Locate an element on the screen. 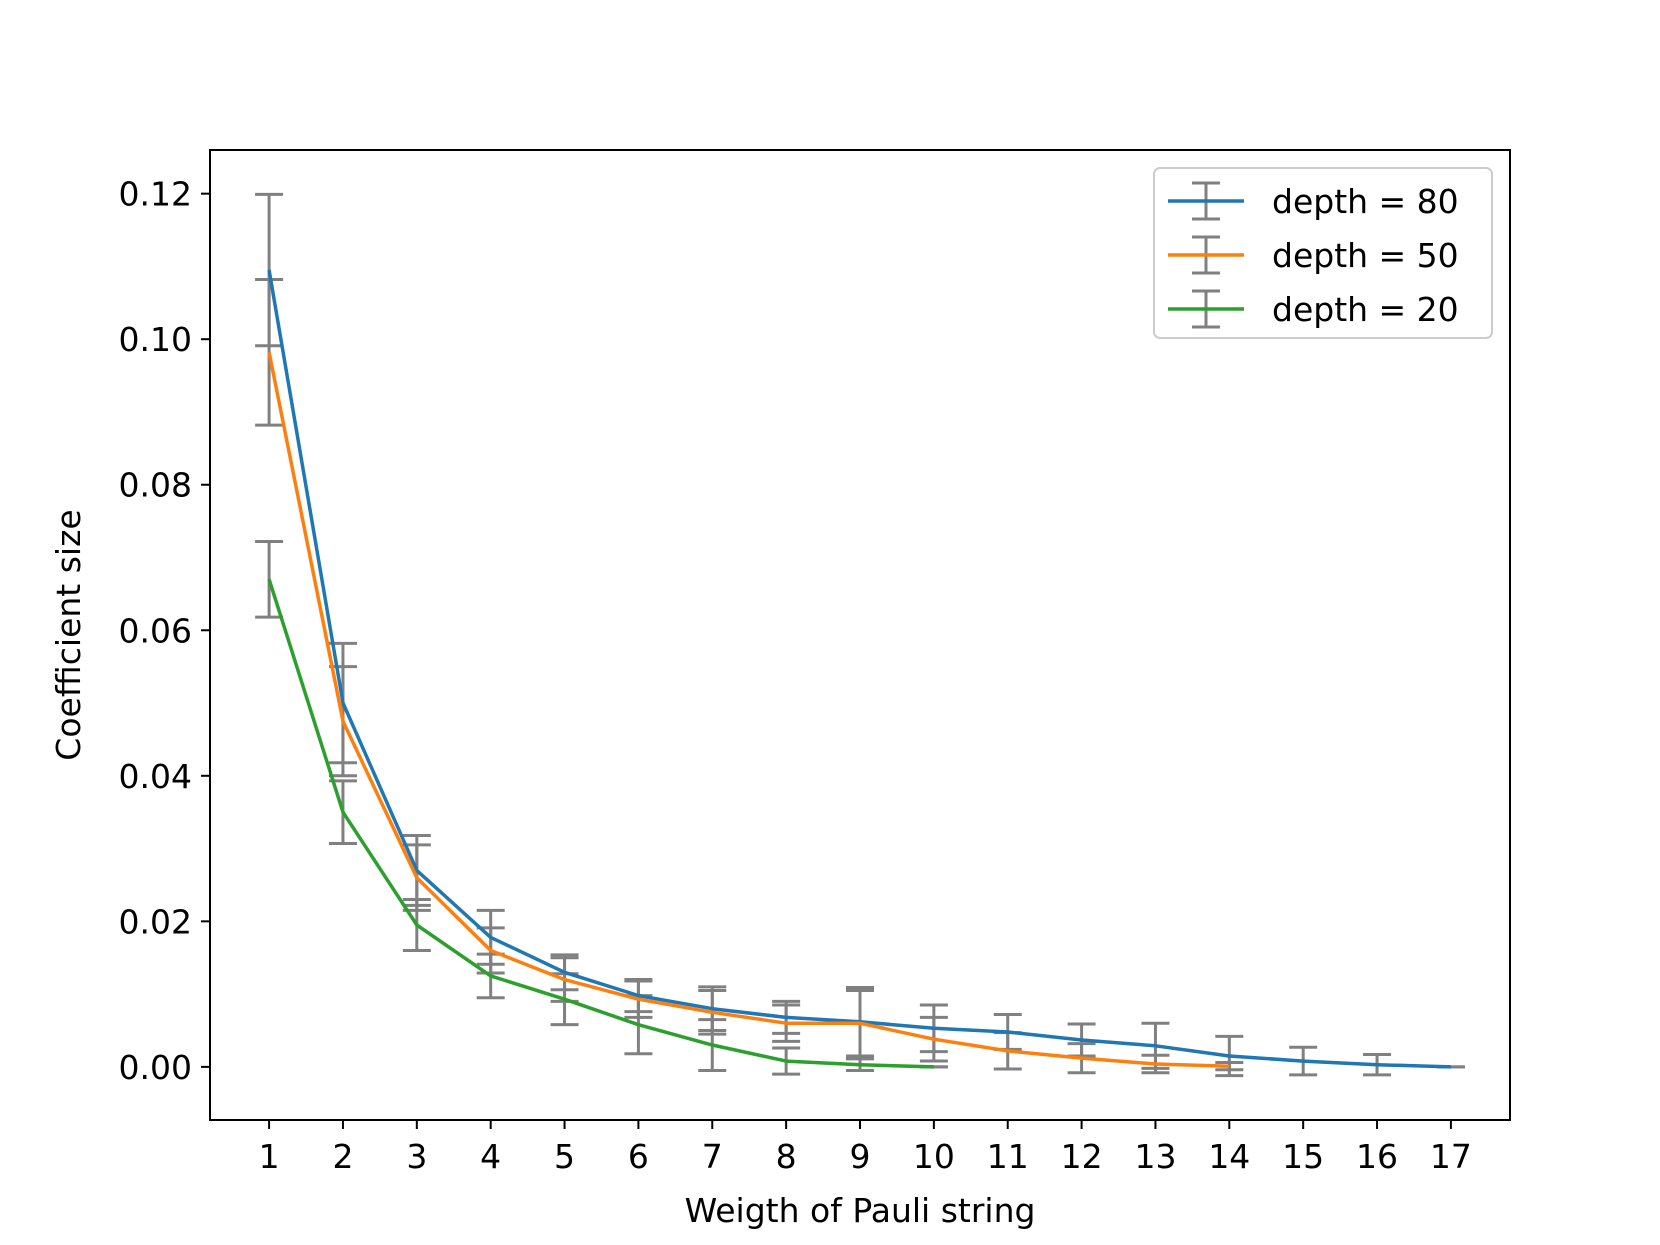 This screenshot has height=1245, width=1660. x-tick-label: 4 is located at coordinates (490, 1156).